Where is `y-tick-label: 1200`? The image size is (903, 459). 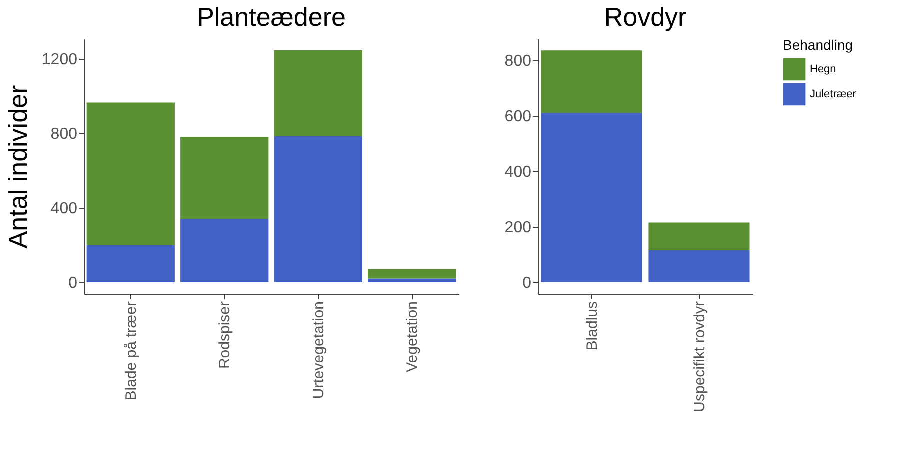 y-tick-label: 1200 is located at coordinates (60, 59).